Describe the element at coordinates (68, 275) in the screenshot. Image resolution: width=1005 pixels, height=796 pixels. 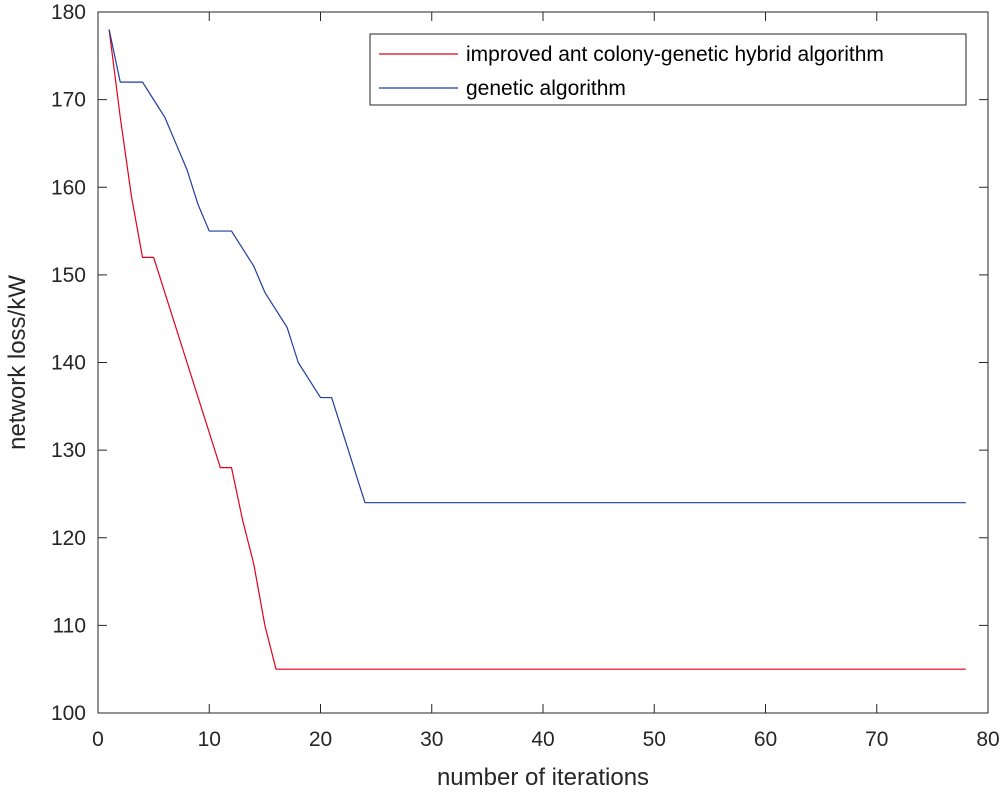
I see `y-tick-label: 150` at that location.